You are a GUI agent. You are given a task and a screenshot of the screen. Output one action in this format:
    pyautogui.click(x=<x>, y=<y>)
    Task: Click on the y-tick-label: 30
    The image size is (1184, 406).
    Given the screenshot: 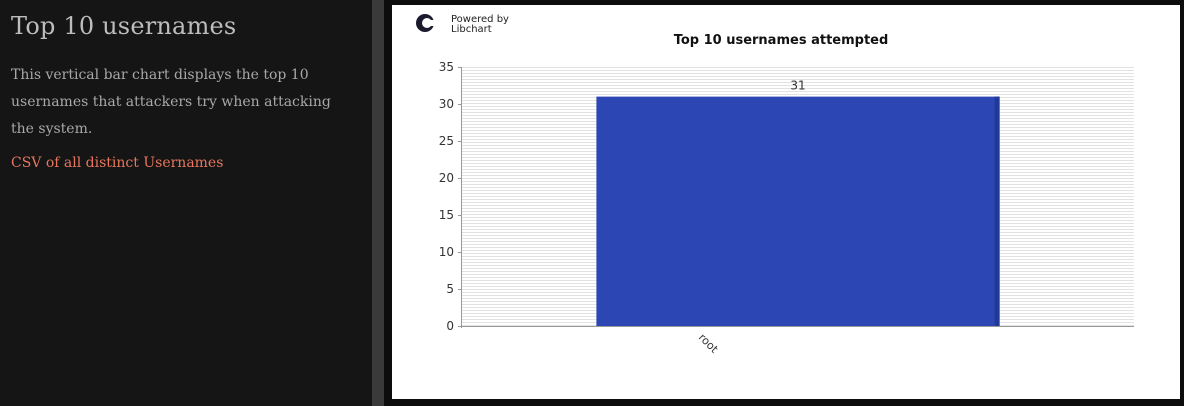 What is the action you would take?
    pyautogui.click(x=446, y=104)
    